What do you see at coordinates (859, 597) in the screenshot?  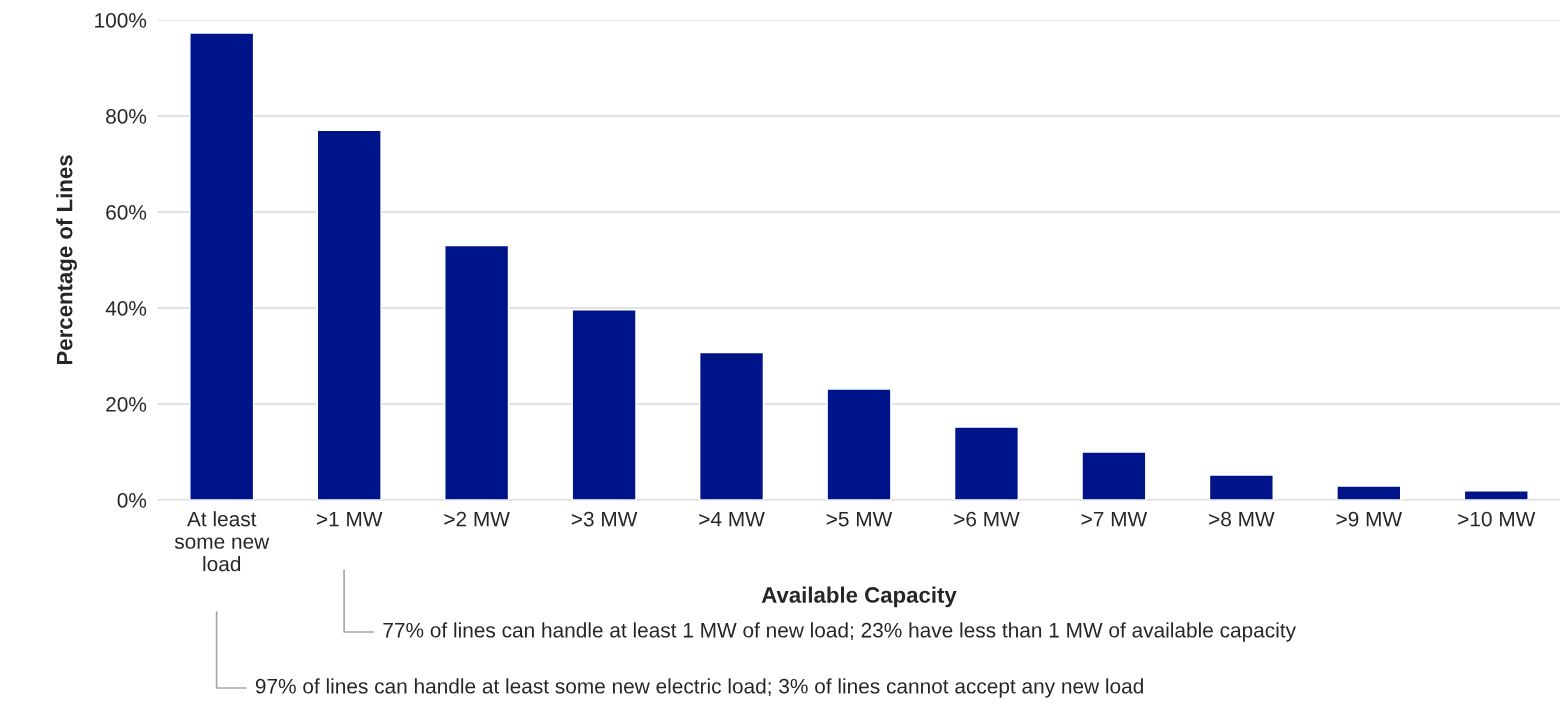 I see `x-axis-title: Available Capacity` at bounding box center [859, 597].